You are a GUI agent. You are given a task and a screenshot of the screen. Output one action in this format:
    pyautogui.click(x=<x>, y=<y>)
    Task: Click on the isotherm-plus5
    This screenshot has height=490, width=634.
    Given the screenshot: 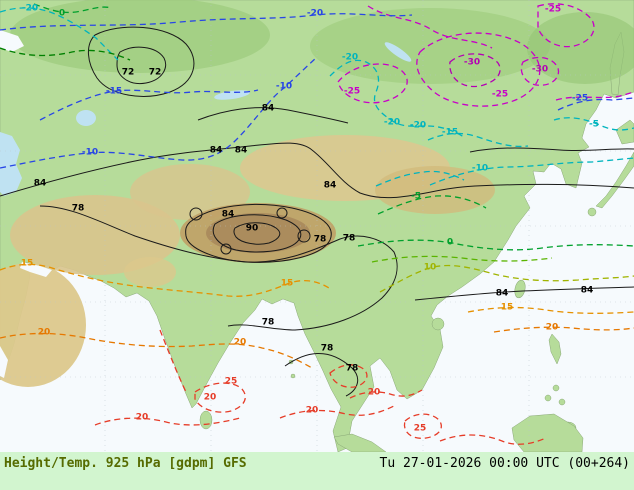 What is the action you would take?
    pyautogui.click(x=462, y=259)
    